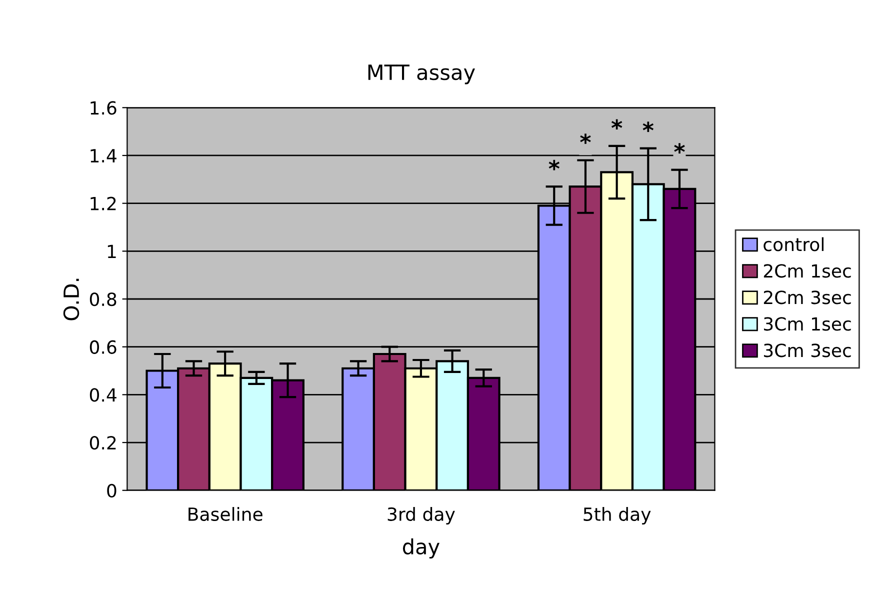 This screenshot has height=598, width=877. Describe the element at coordinates (111, 491) in the screenshot. I see `y-tick-label: 0` at that location.